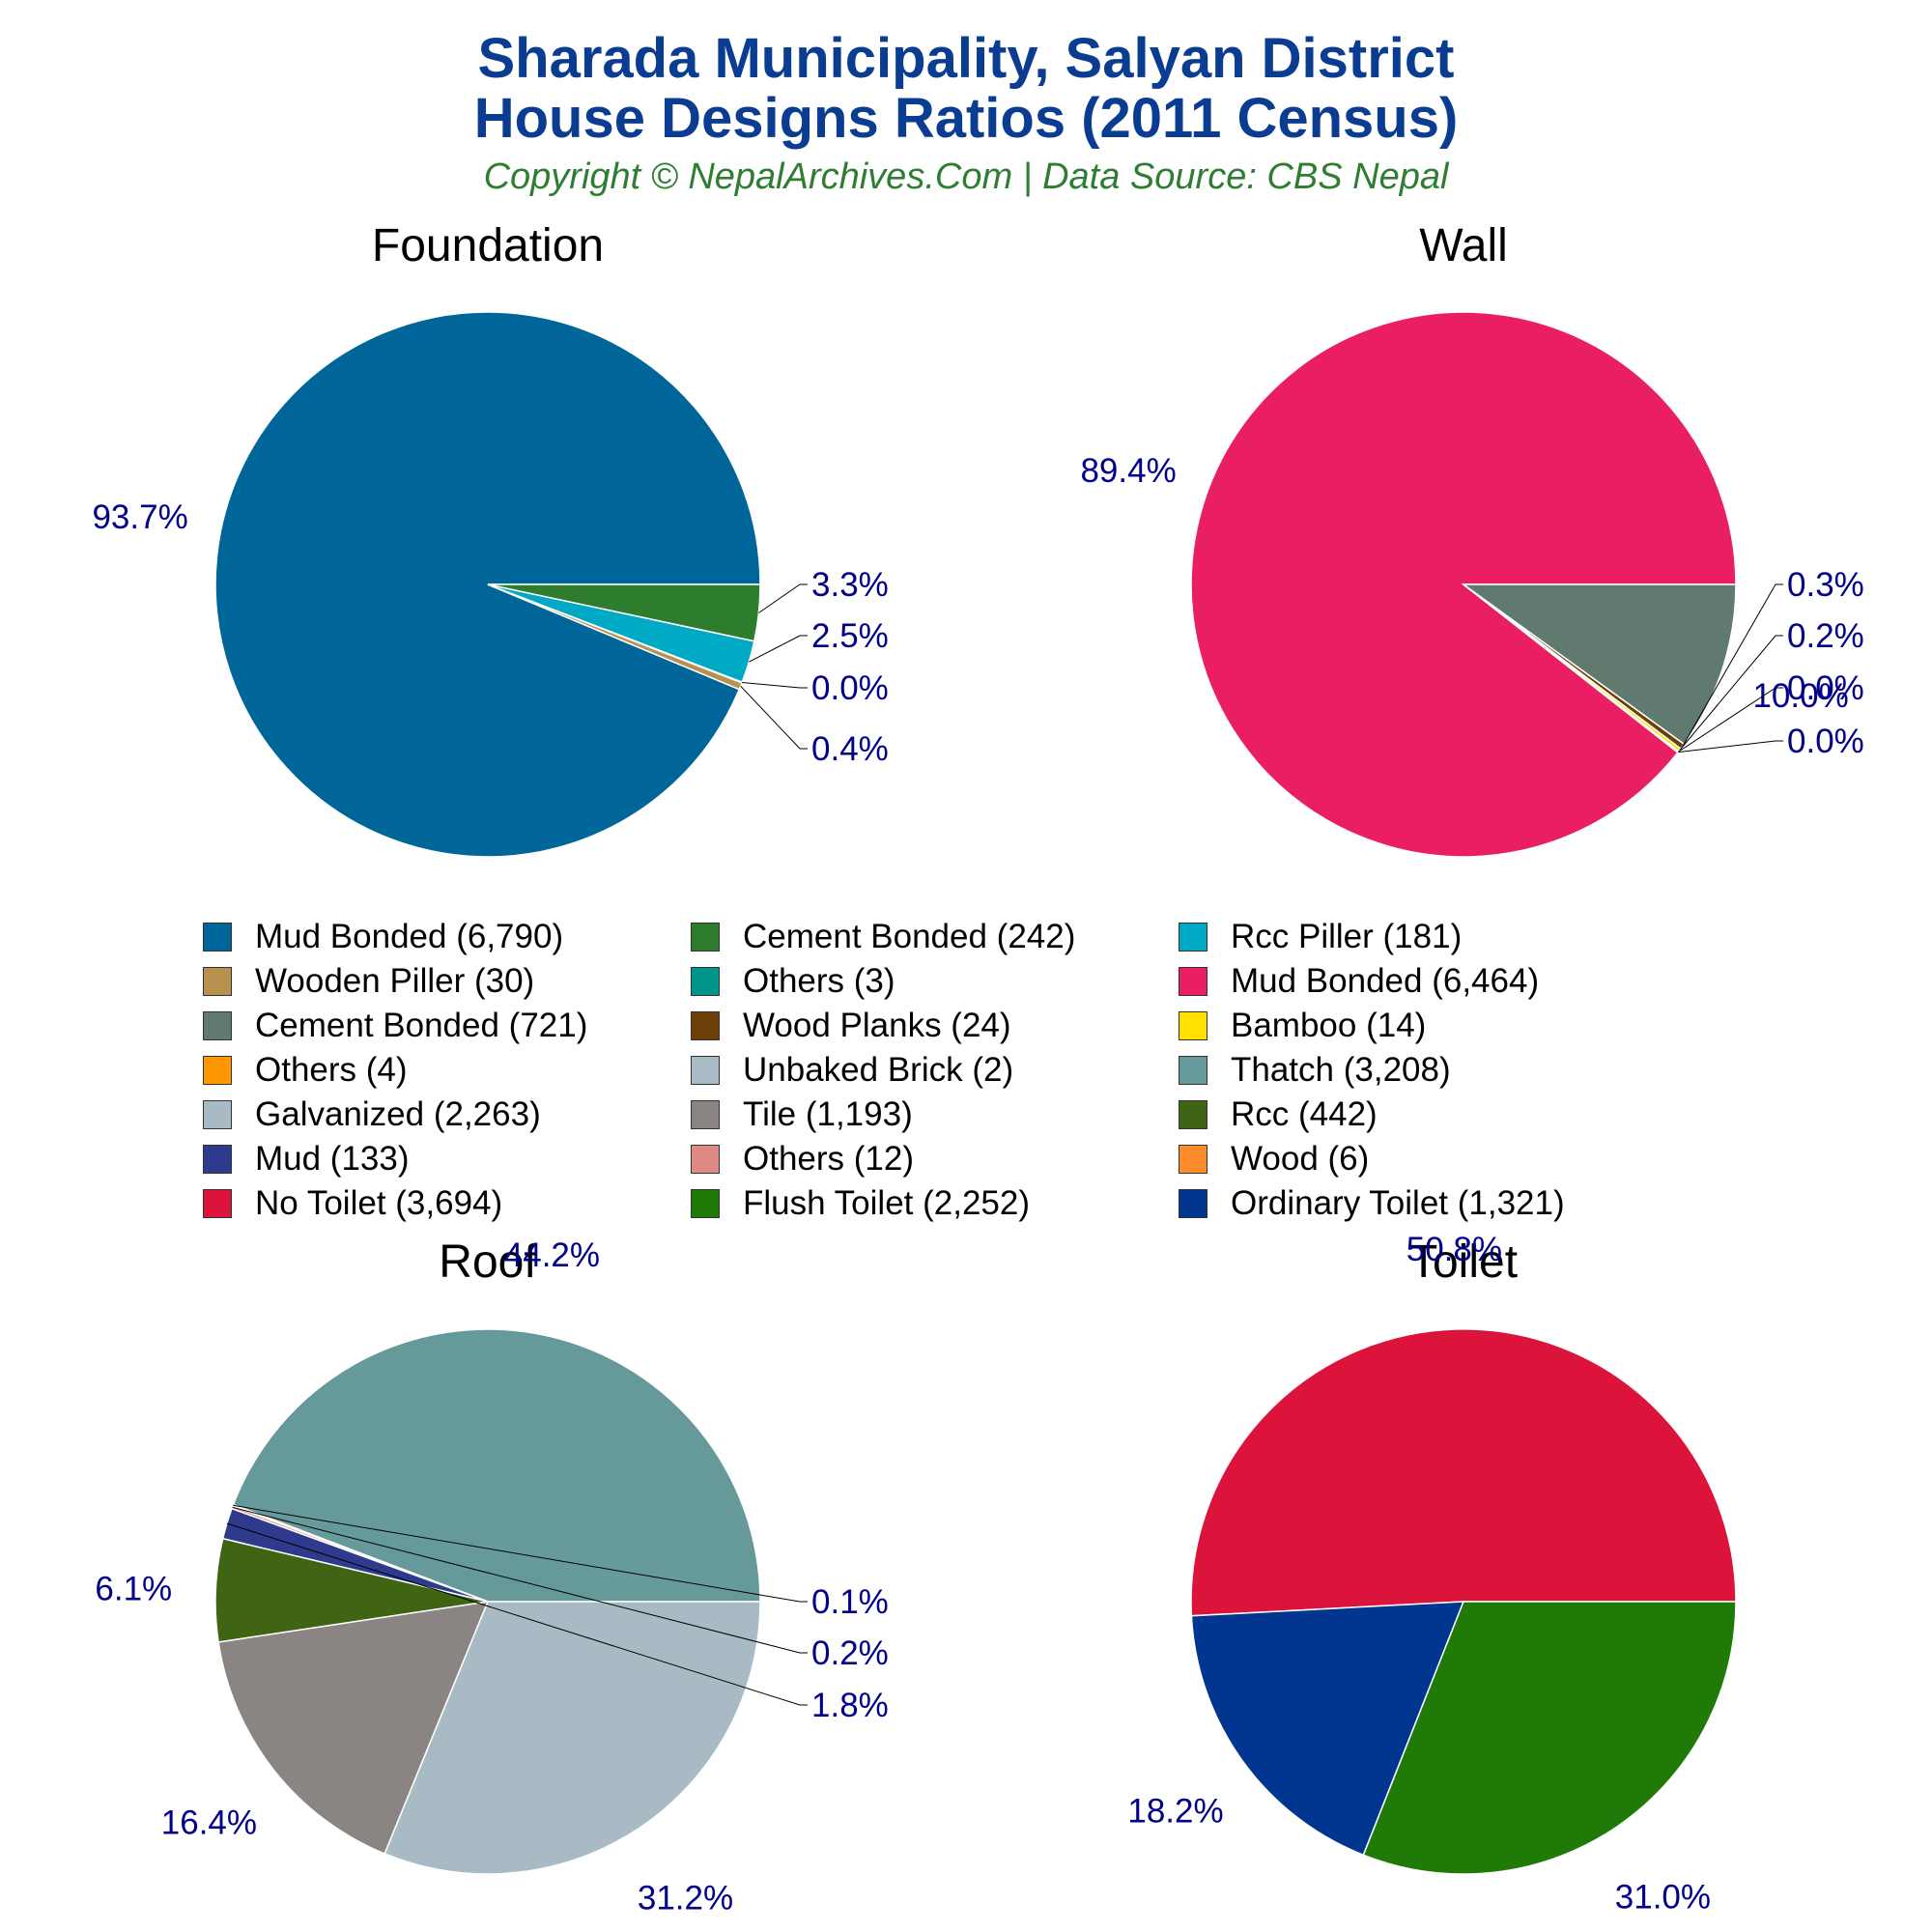 The image size is (1932, 1932). Describe the element at coordinates (368, 981) in the screenshot. I see `legend-item: Wooden Piller (30)` at that location.